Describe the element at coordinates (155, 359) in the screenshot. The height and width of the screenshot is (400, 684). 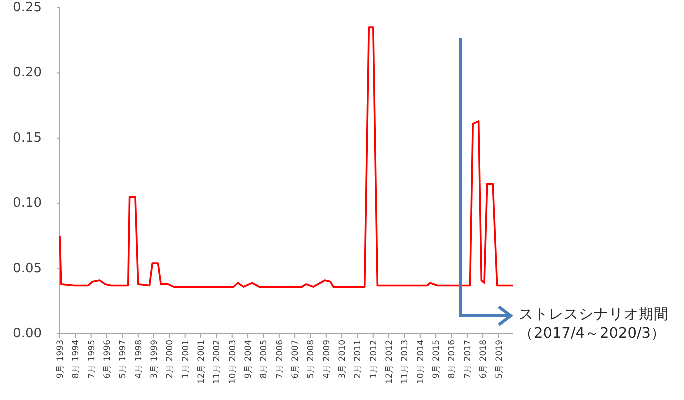
I see `x-tick-label: 3月 1999` at that location.